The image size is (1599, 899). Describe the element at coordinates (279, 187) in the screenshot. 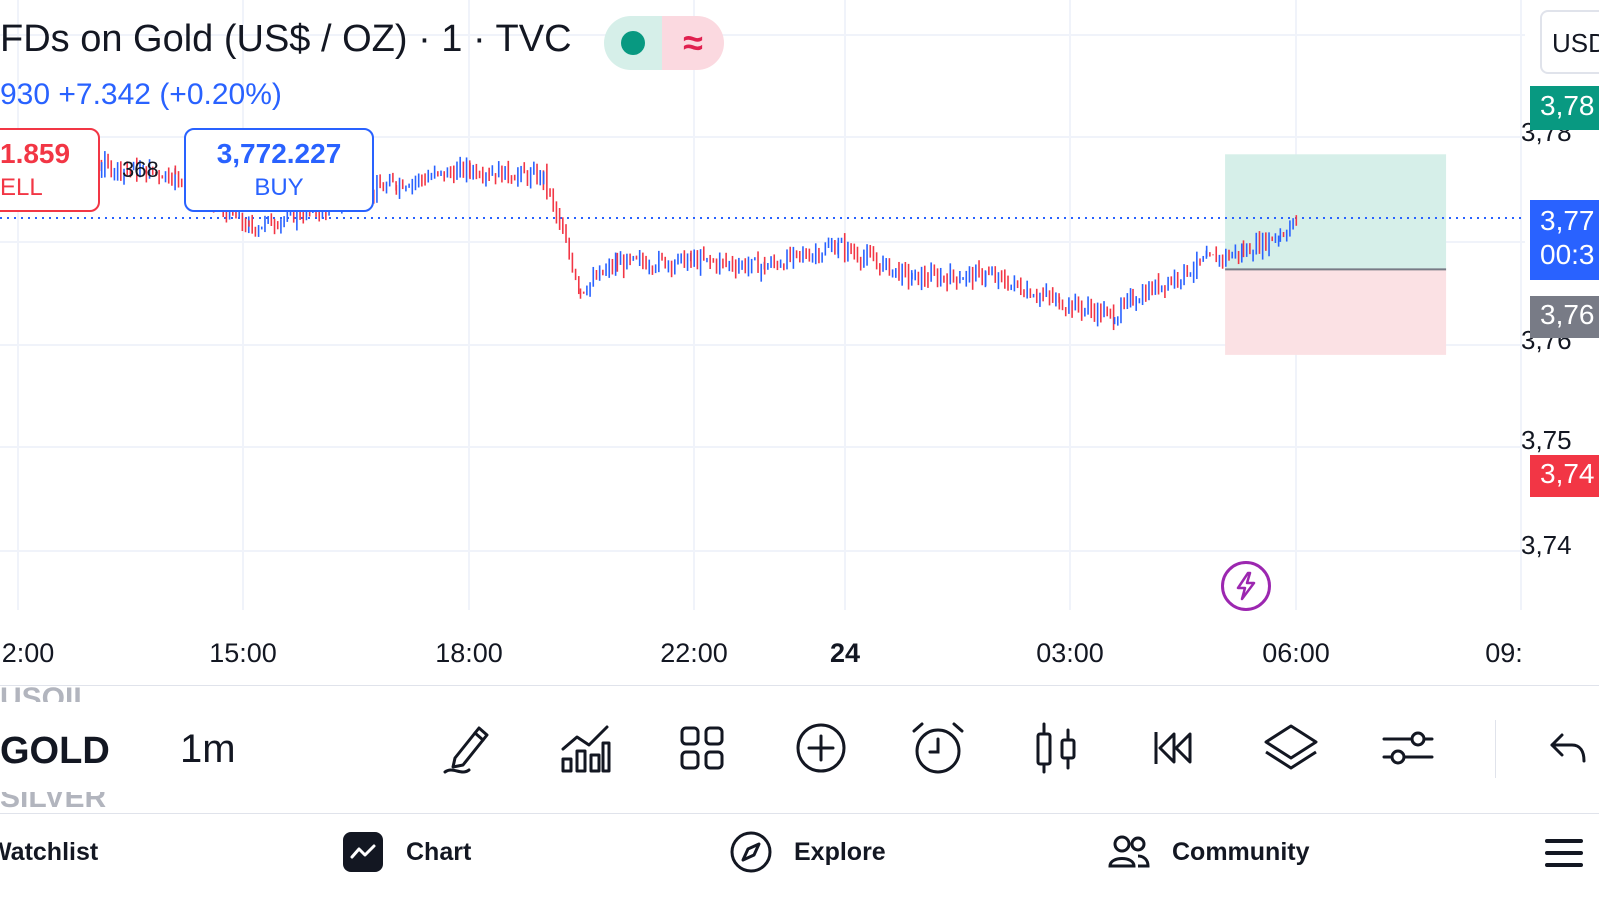

I see `buy-label: BUY` at that location.